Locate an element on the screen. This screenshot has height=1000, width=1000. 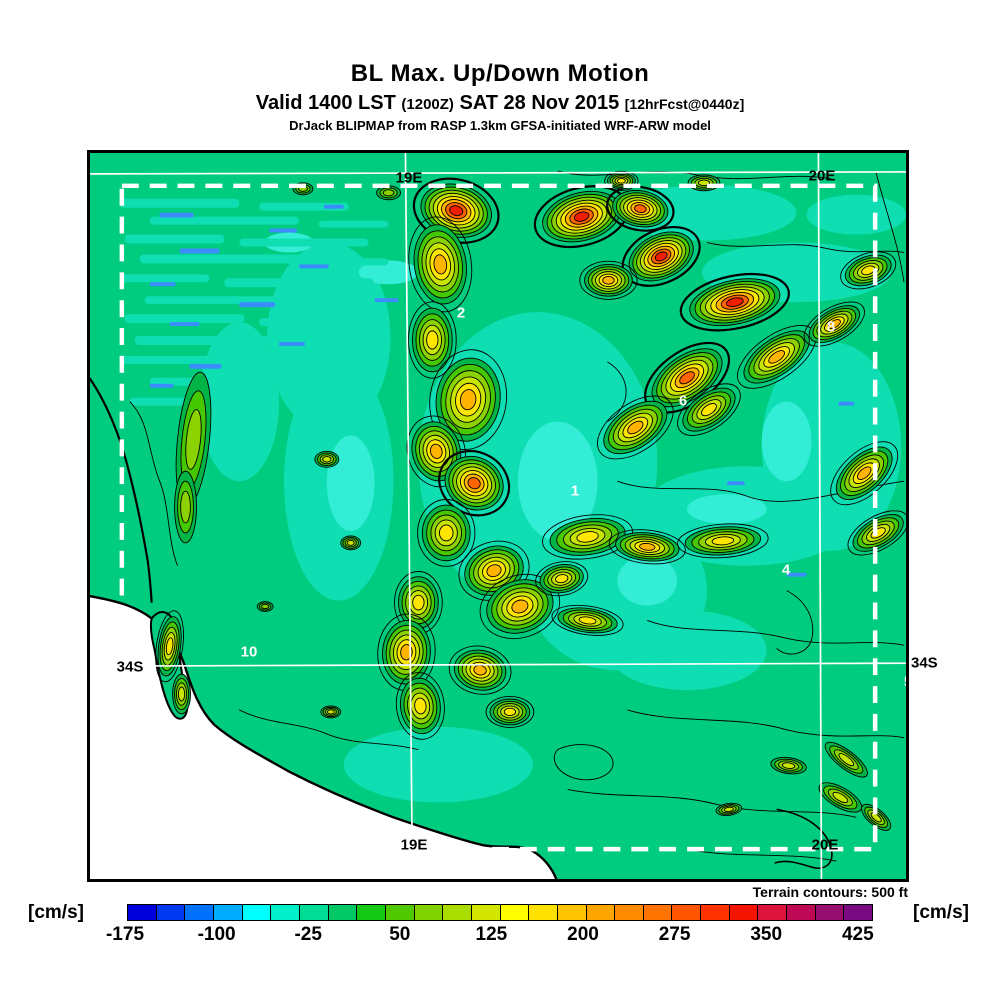
colorbar-tick-label: 425 is located at coordinates (857, 934).